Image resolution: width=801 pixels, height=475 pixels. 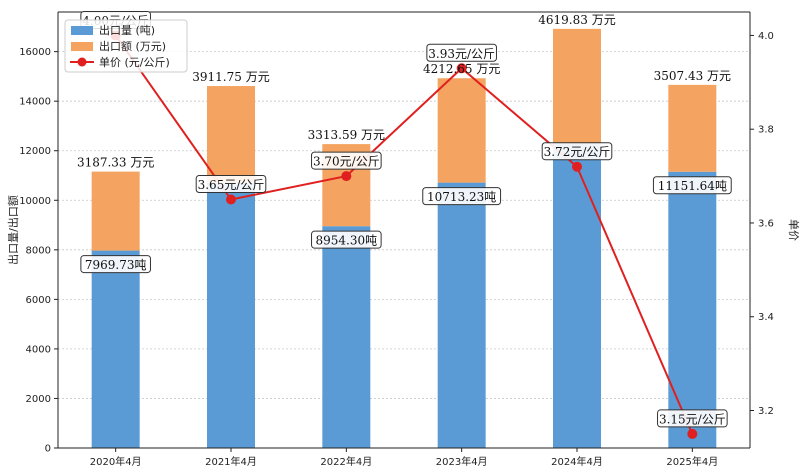 I want to click on price-label-1-group: 3.65元/公斤, so click(x=231, y=184).